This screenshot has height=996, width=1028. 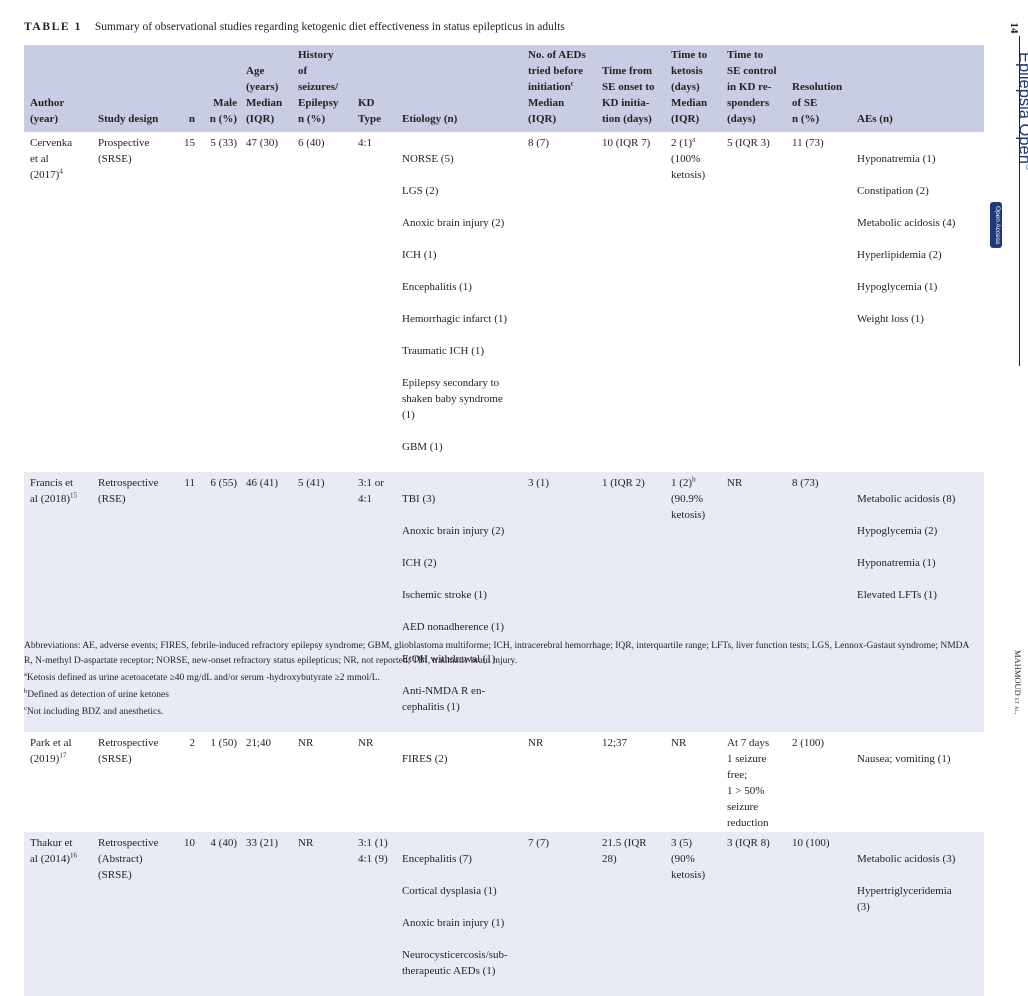 What do you see at coordinates (460, 859) in the screenshot?
I see `list-item: Encephalitis (7)` at bounding box center [460, 859].